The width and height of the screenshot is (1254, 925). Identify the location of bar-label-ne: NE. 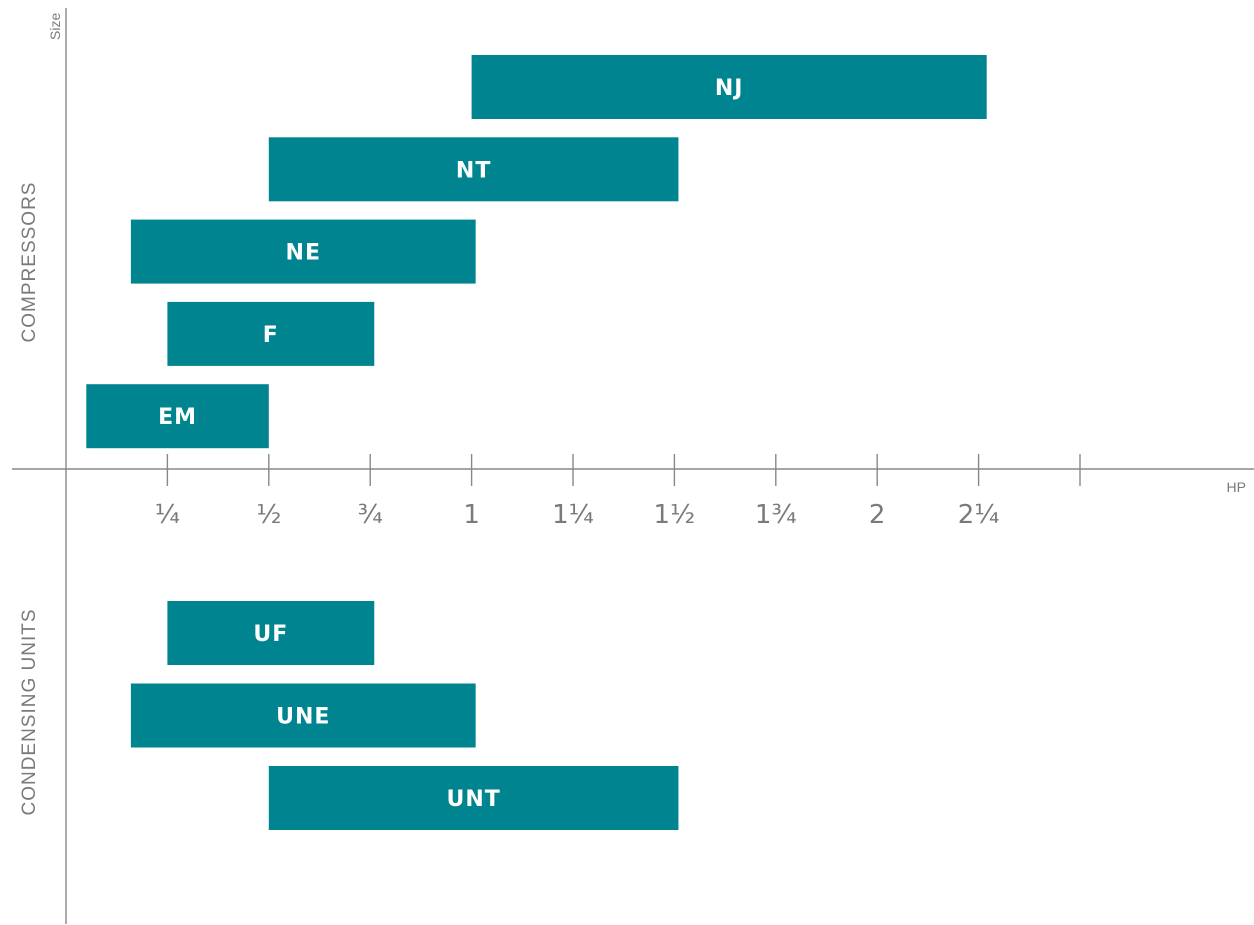
(303, 253).